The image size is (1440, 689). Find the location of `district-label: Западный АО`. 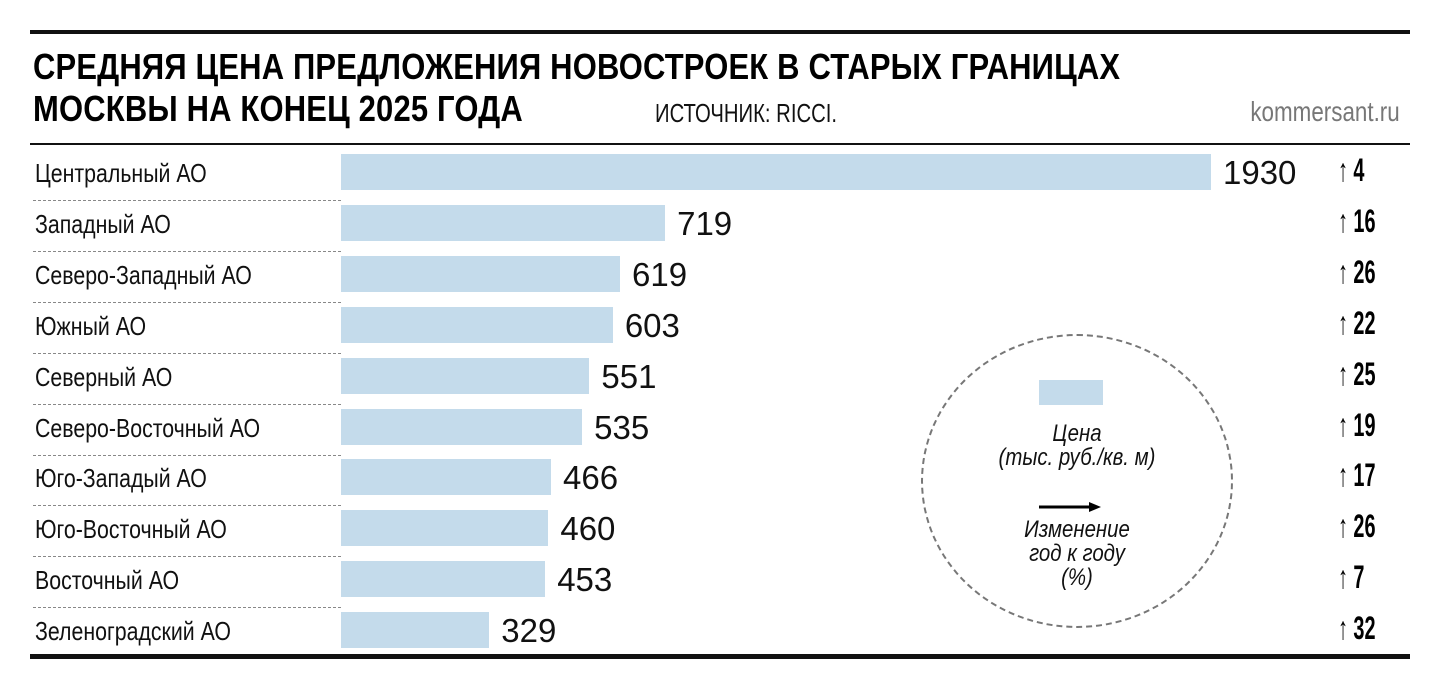

district-label: Западный АО is located at coordinates (103, 223).